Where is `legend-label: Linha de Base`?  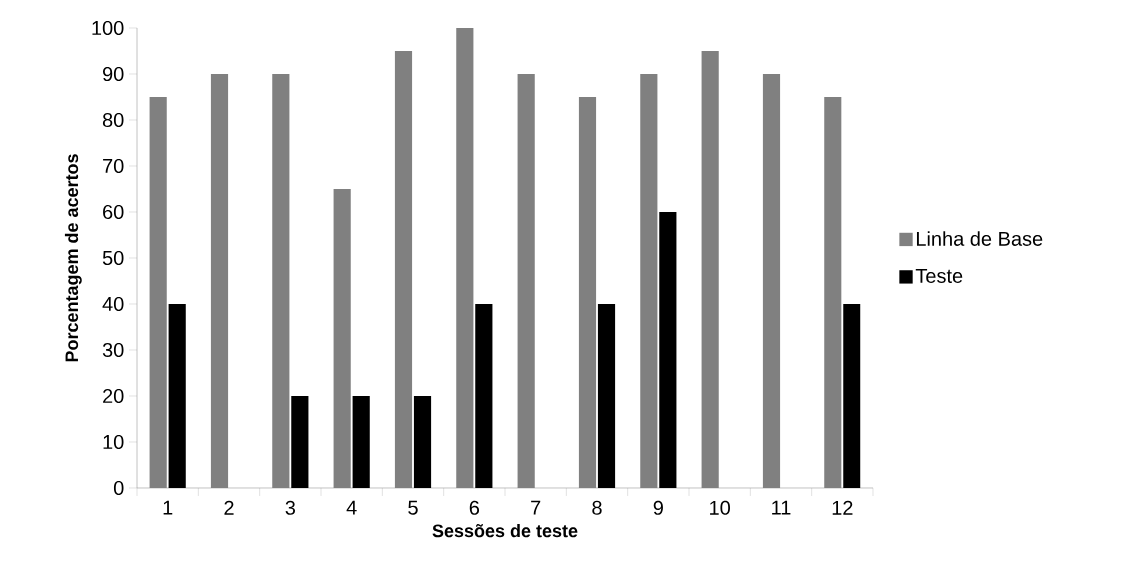
legend-label: Linha de Base is located at coordinates (979, 238).